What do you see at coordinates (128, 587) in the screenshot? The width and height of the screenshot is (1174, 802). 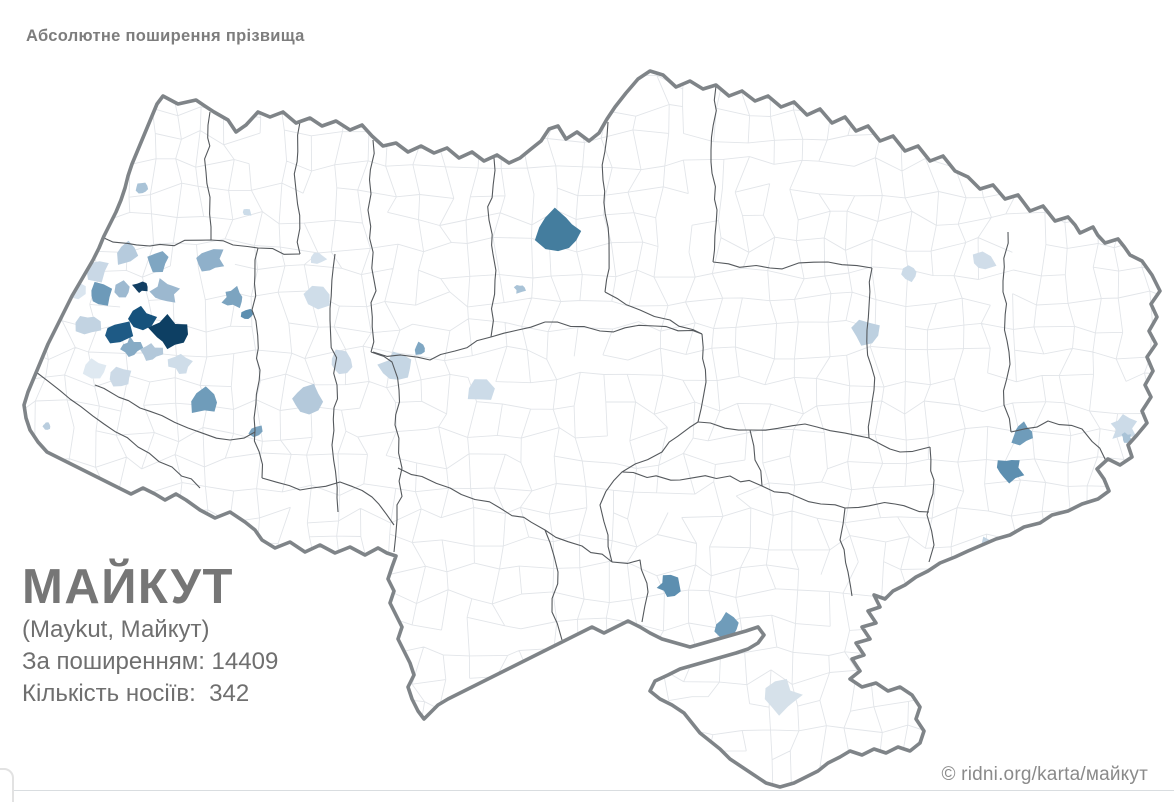 I see `surname-title: МАЙКУТ` at bounding box center [128, 587].